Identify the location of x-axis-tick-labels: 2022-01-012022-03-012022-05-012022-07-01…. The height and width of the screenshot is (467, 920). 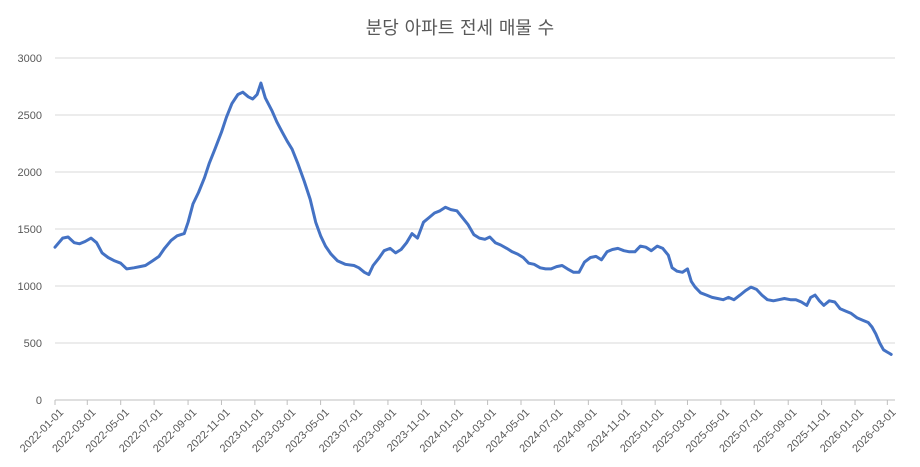
(458, 427).